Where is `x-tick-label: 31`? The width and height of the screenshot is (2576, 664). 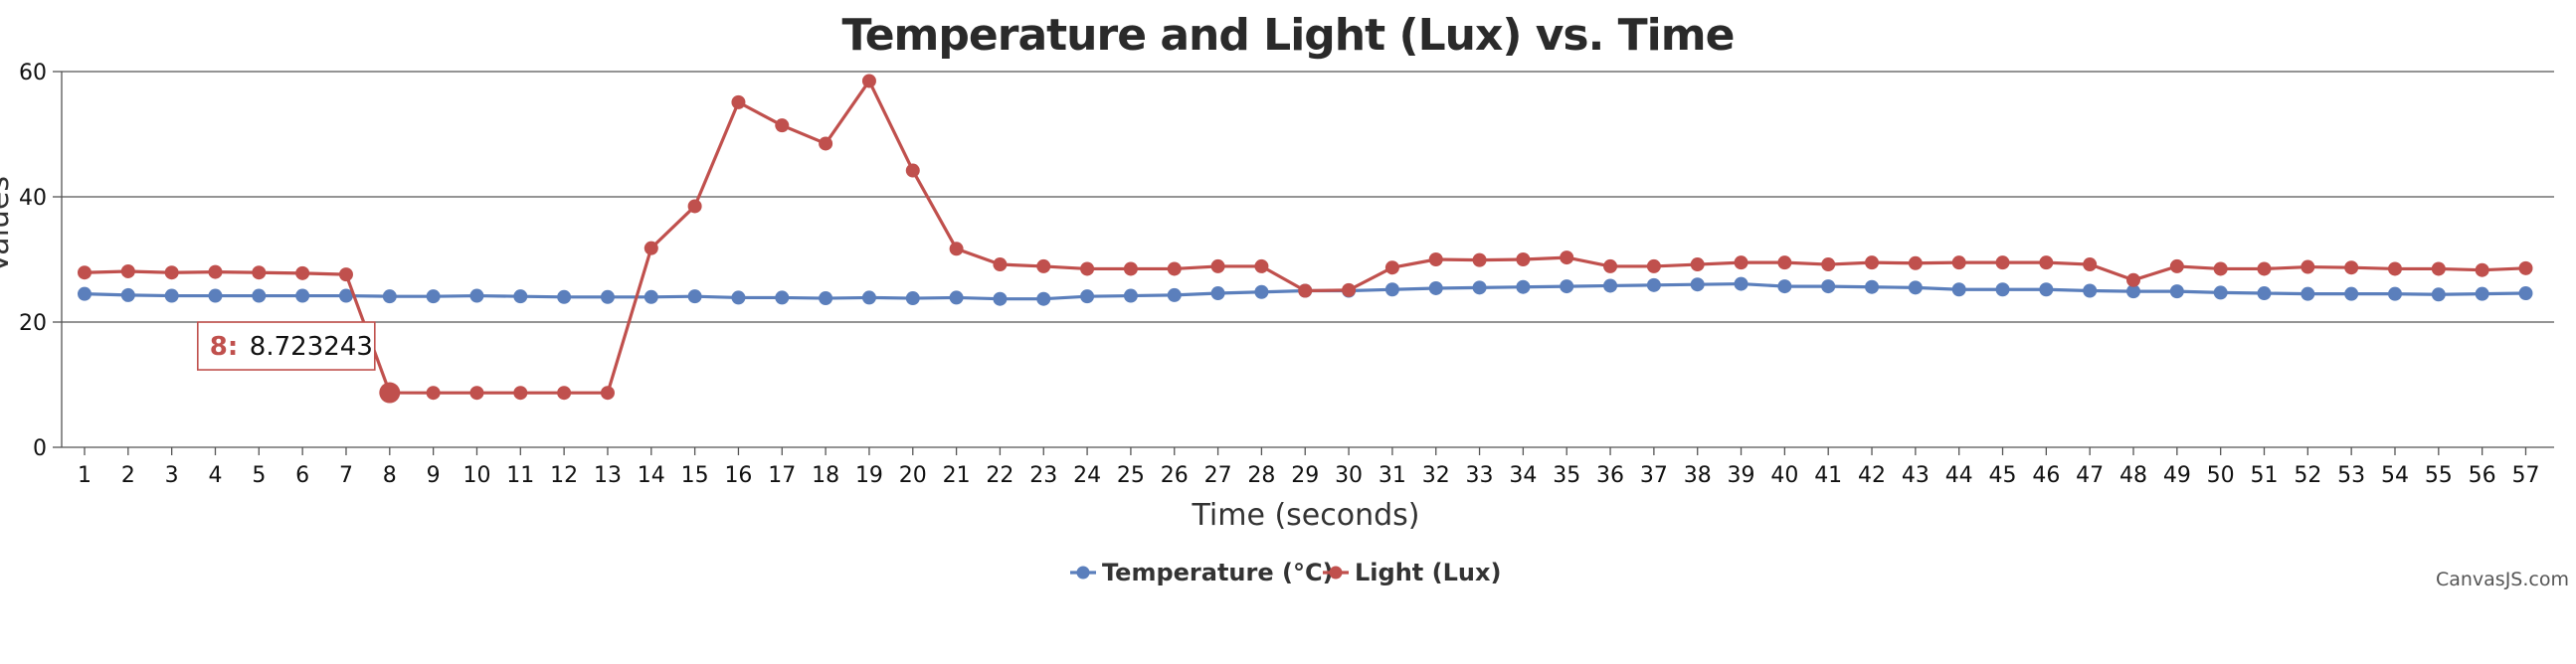
x-tick-label: 31 is located at coordinates (1392, 476).